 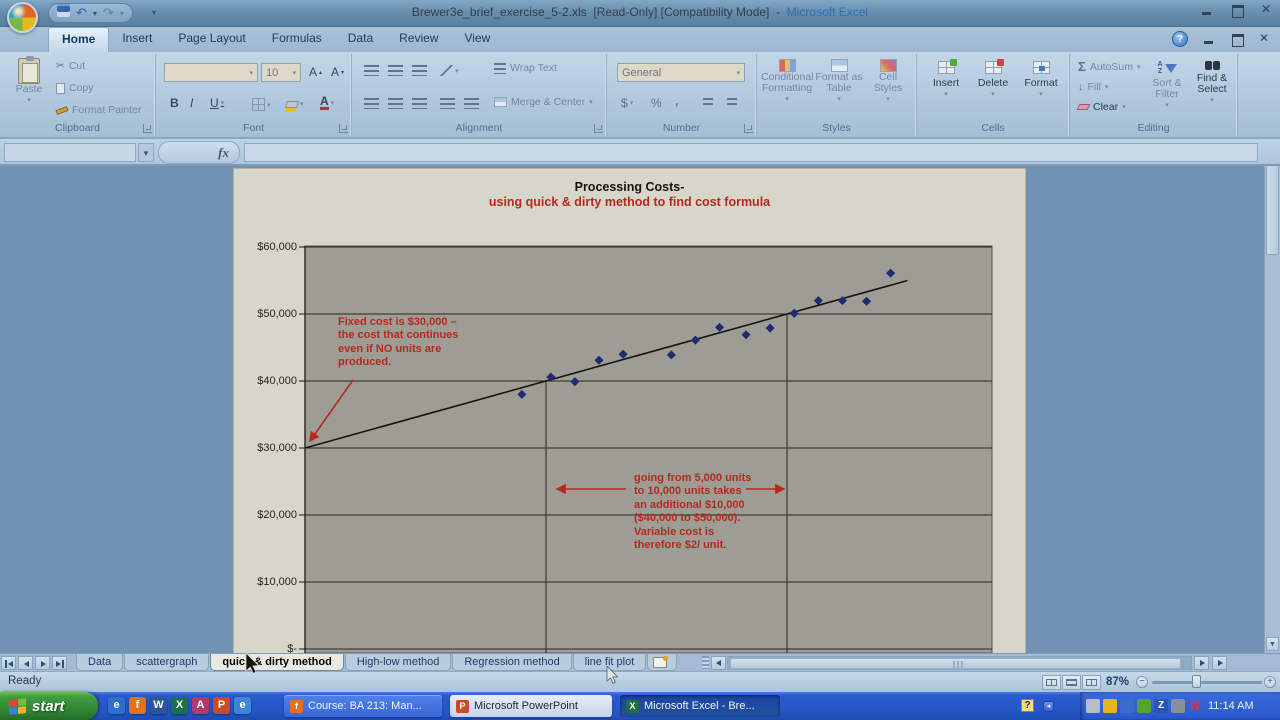 What do you see at coordinates (29, 81) in the screenshot?
I see `paste-button: Paste ▾` at bounding box center [29, 81].